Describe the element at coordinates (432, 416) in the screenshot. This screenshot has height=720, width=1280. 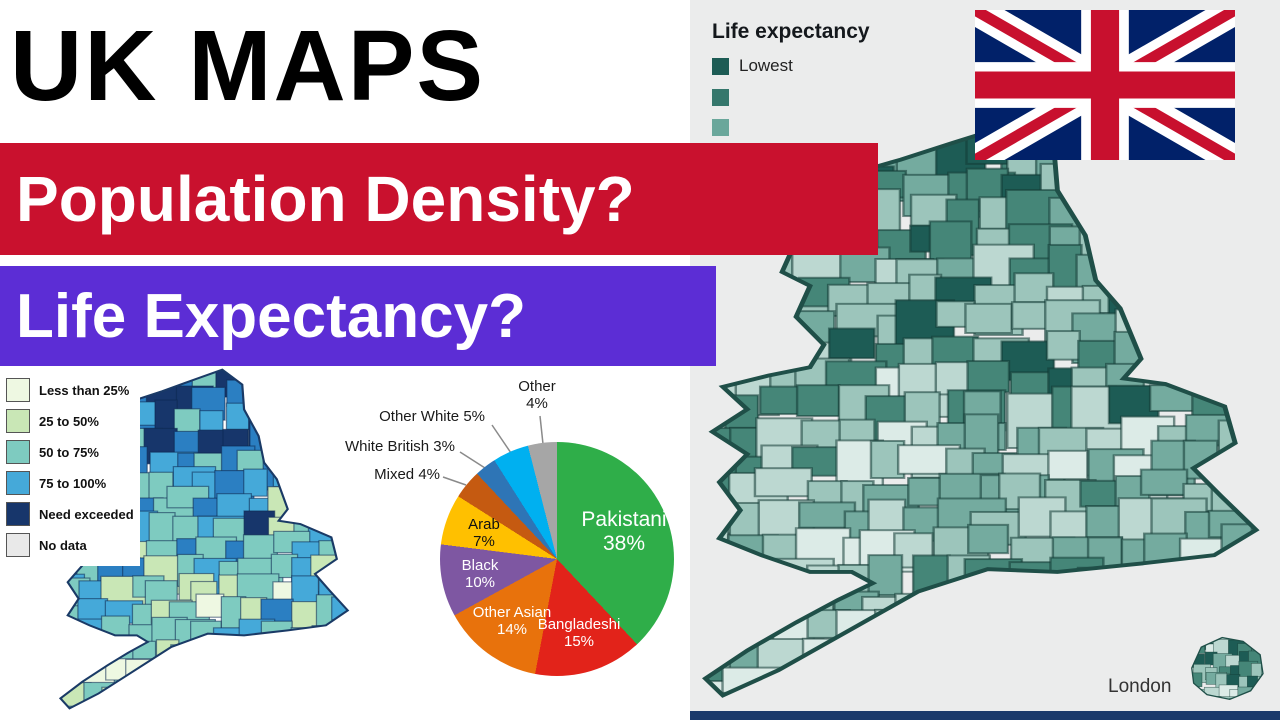
I see `pie-label-other-white: Other White 5%` at that location.